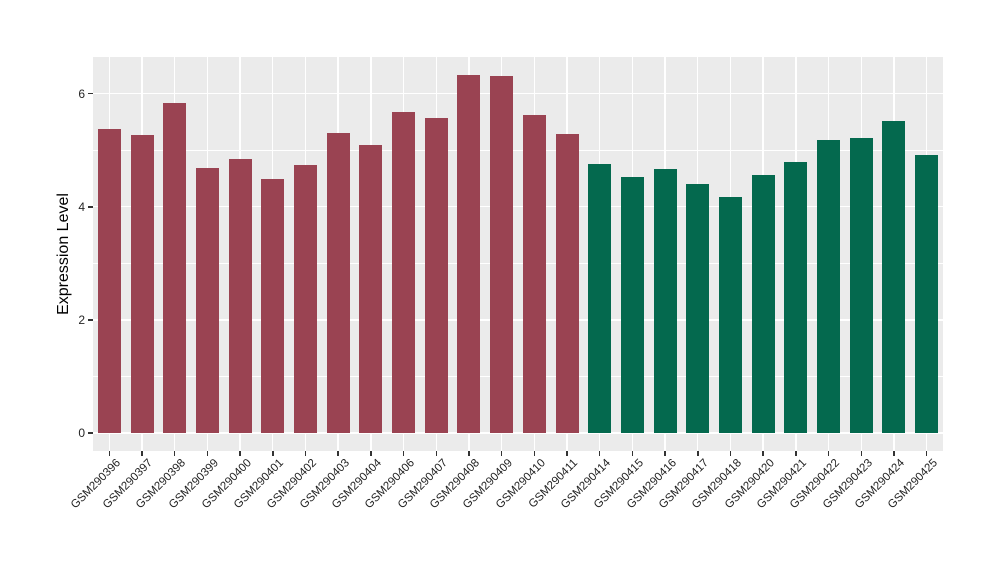 This screenshot has width=1000, height=580. Describe the element at coordinates (81, 93) in the screenshot. I see `y-tick-label: 6` at that location.